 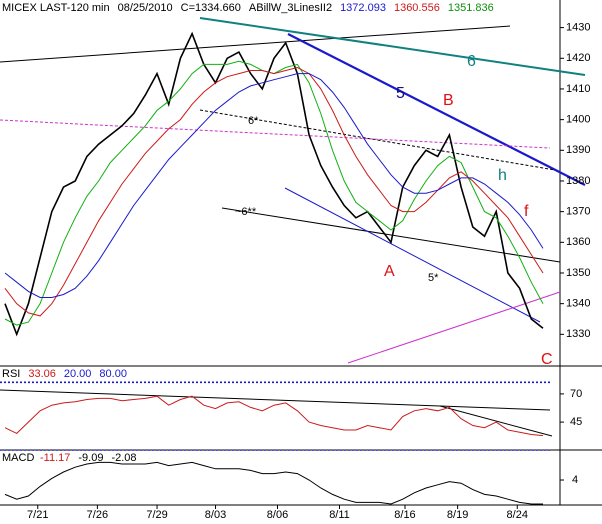 What do you see at coordinates (576, 394) in the screenshot?
I see `rsi-tick-label: 70` at bounding box center [576, 394].